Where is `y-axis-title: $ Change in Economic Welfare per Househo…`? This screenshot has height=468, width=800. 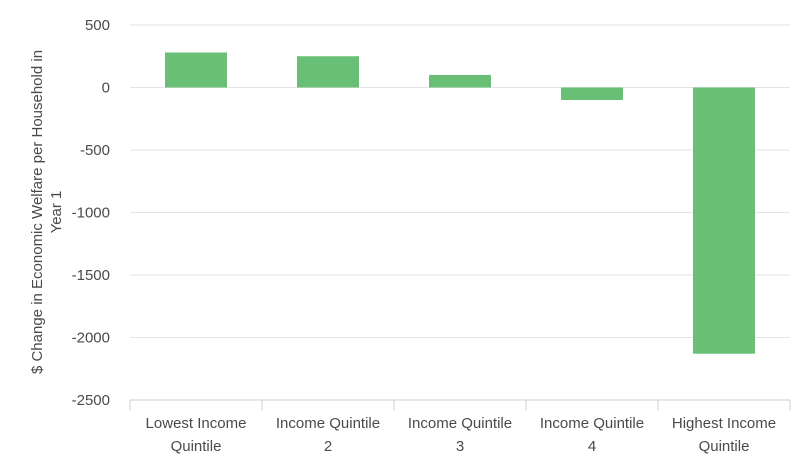 y-axis-title: $ Change in Economic Welfare per Househo… is located at coordinates (47, 212).